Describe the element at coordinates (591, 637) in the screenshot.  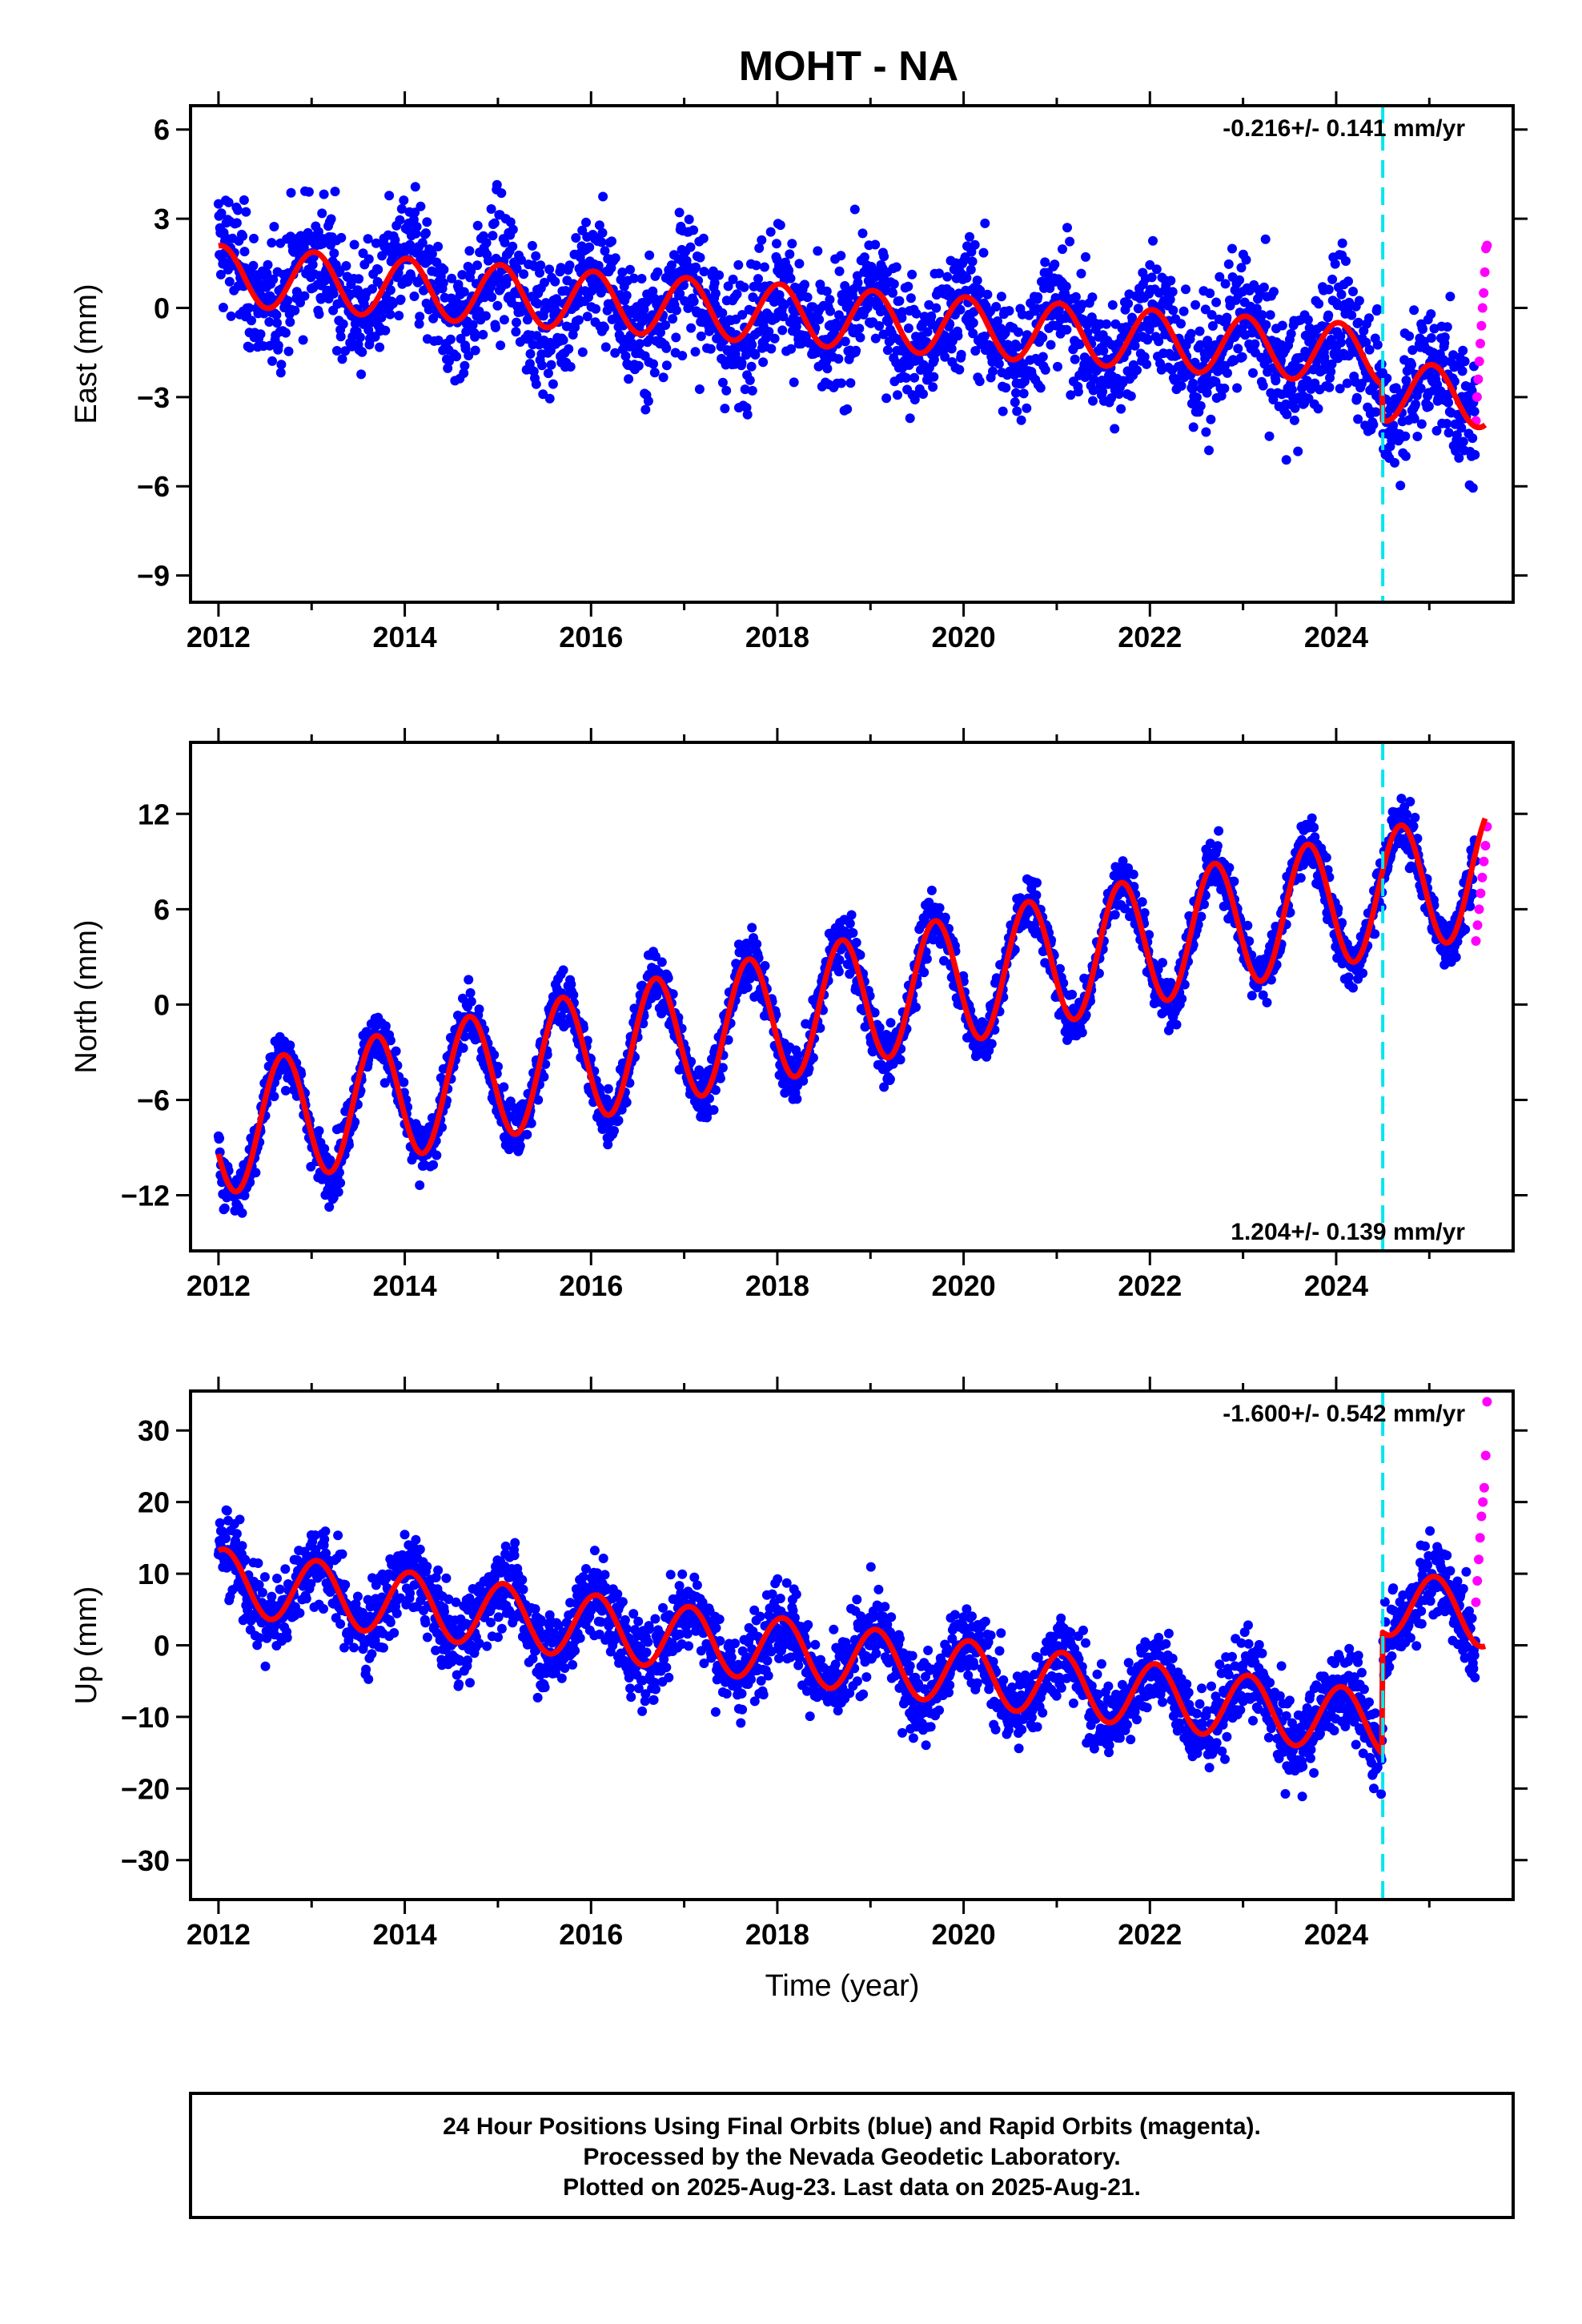
I see `x-tick-label: 2016` at that location.